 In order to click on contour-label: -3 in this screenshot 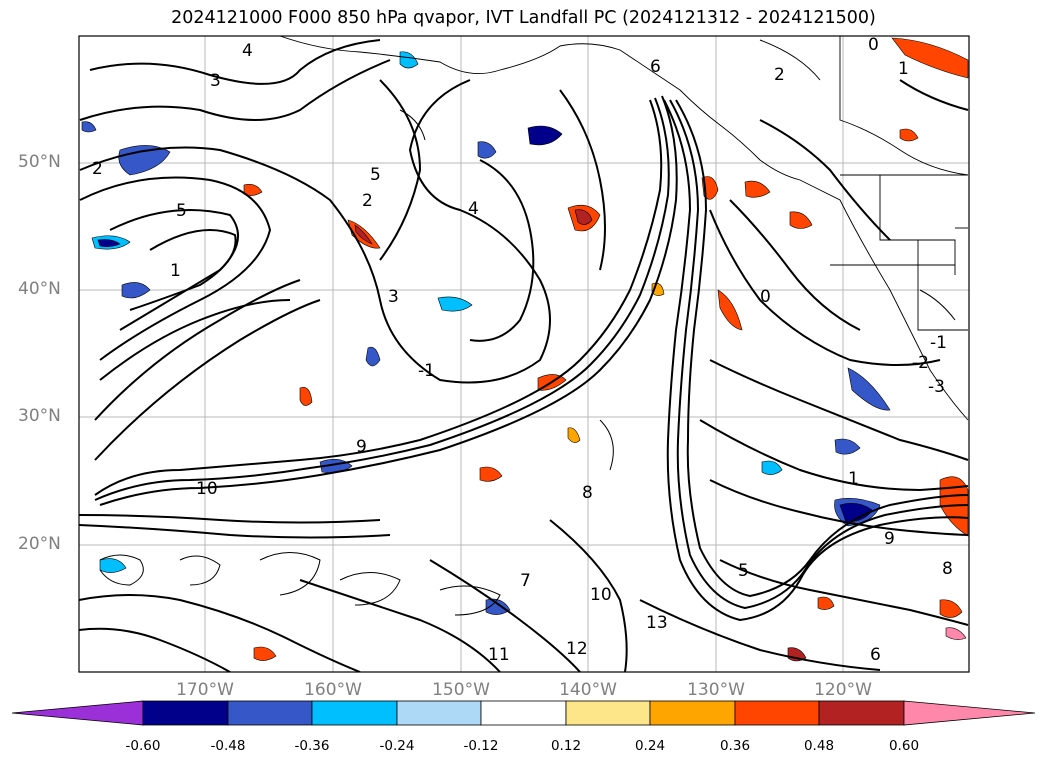, I will do `click(936, 387)`.